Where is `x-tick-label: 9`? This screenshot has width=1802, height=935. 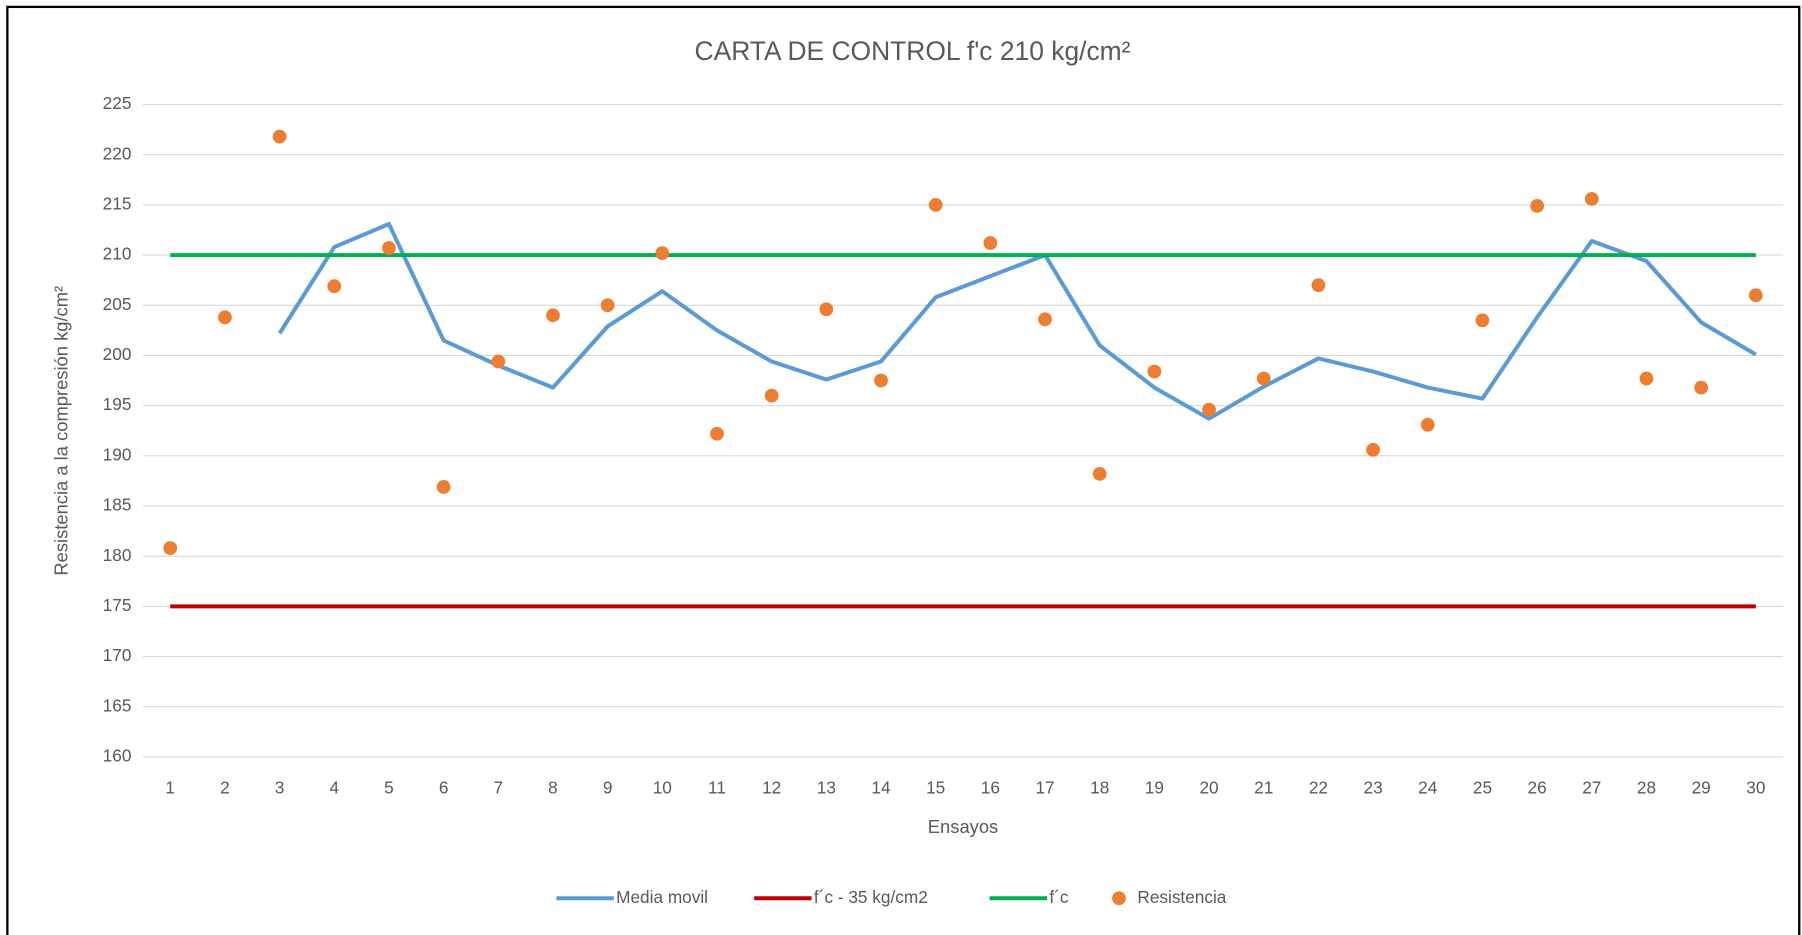 x-tick-label: 9 is located at coordinates (608, 788).